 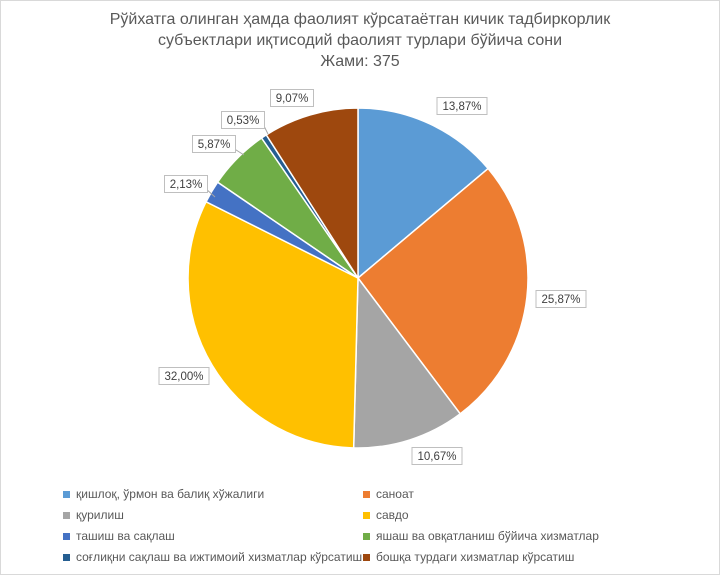 What do you see at coordinates (475, 557) in the screenshot?
I see `legend-label: бошқа турдаги хизматлар кўрсатиш` at bounding box center [475, 557].